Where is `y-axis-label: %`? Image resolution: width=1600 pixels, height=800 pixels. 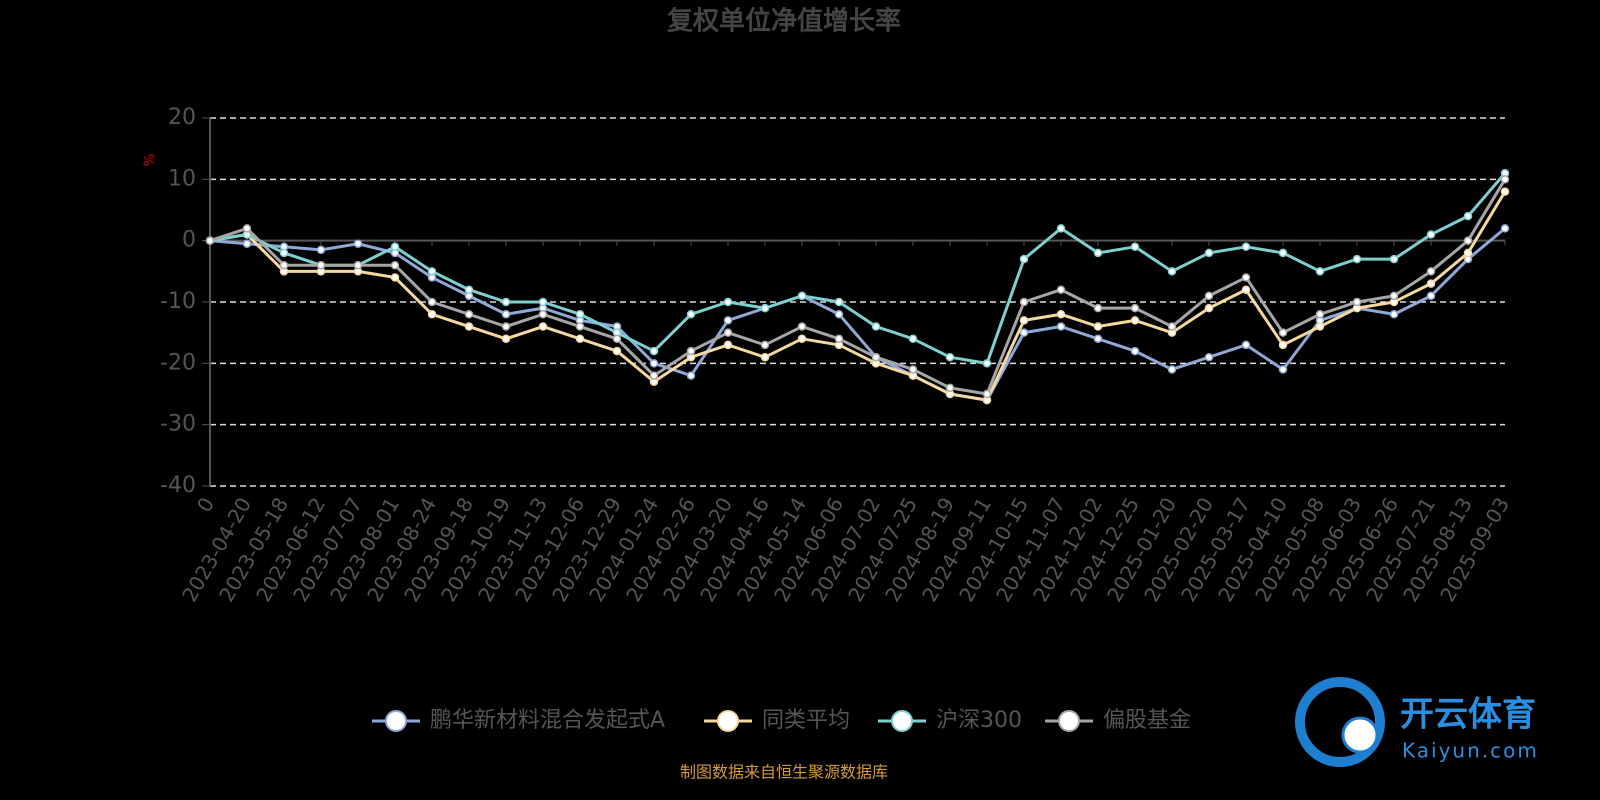
y-axis-label: % is located at coordinates (150, 159).